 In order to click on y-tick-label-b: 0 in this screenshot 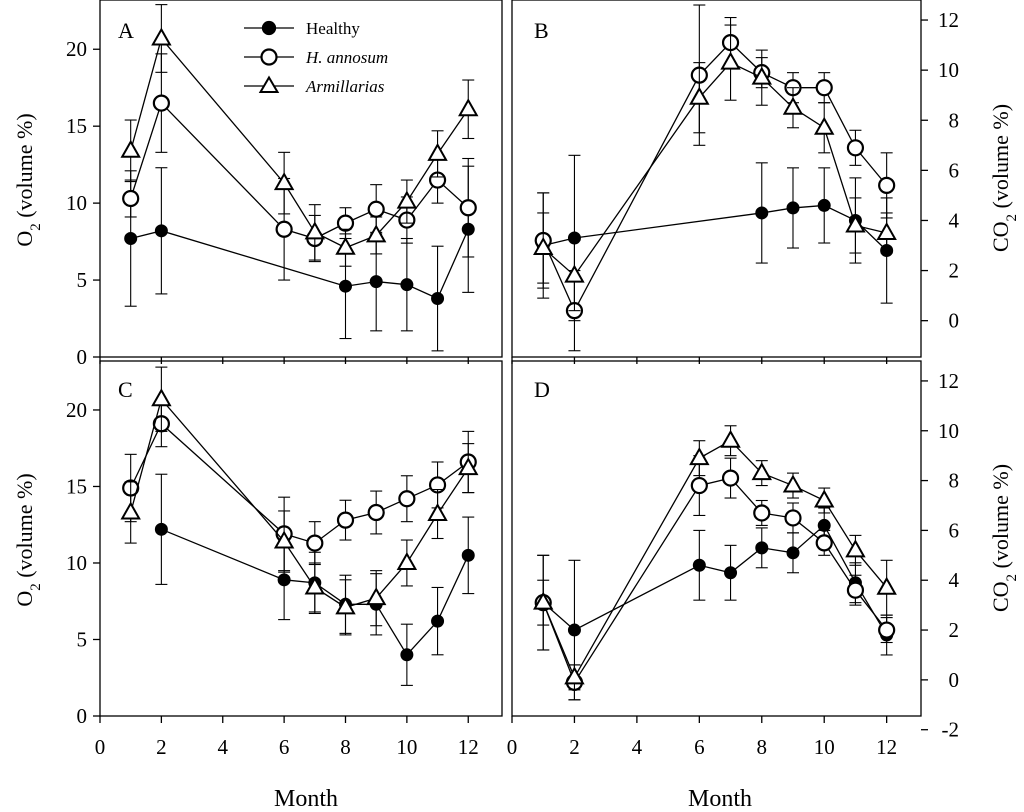, I will do `click(954, 321)`.